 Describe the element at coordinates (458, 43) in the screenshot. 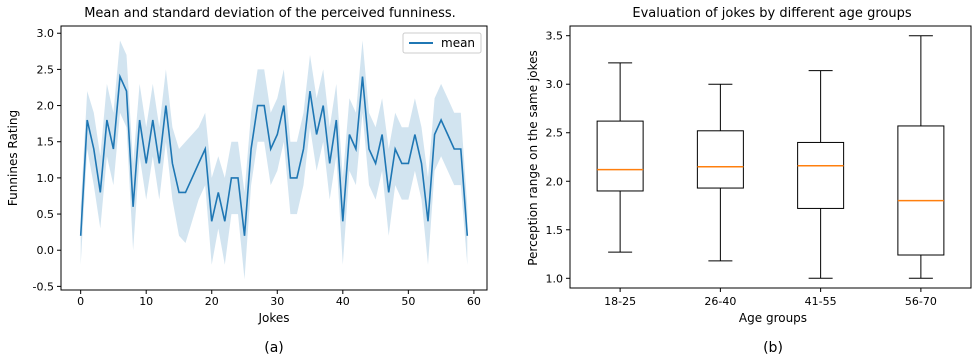

I see `chart-a-legend-label: mean` at that location.